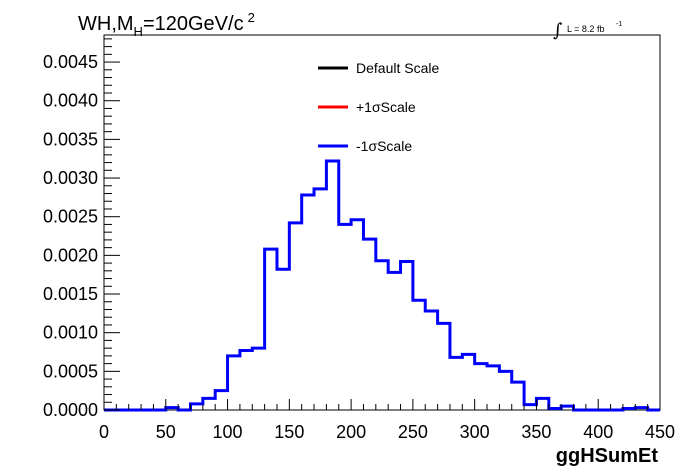 This screenshot has height=472, width=696. I want to click on y-tick-label: 0.0005, so click(70, 371).